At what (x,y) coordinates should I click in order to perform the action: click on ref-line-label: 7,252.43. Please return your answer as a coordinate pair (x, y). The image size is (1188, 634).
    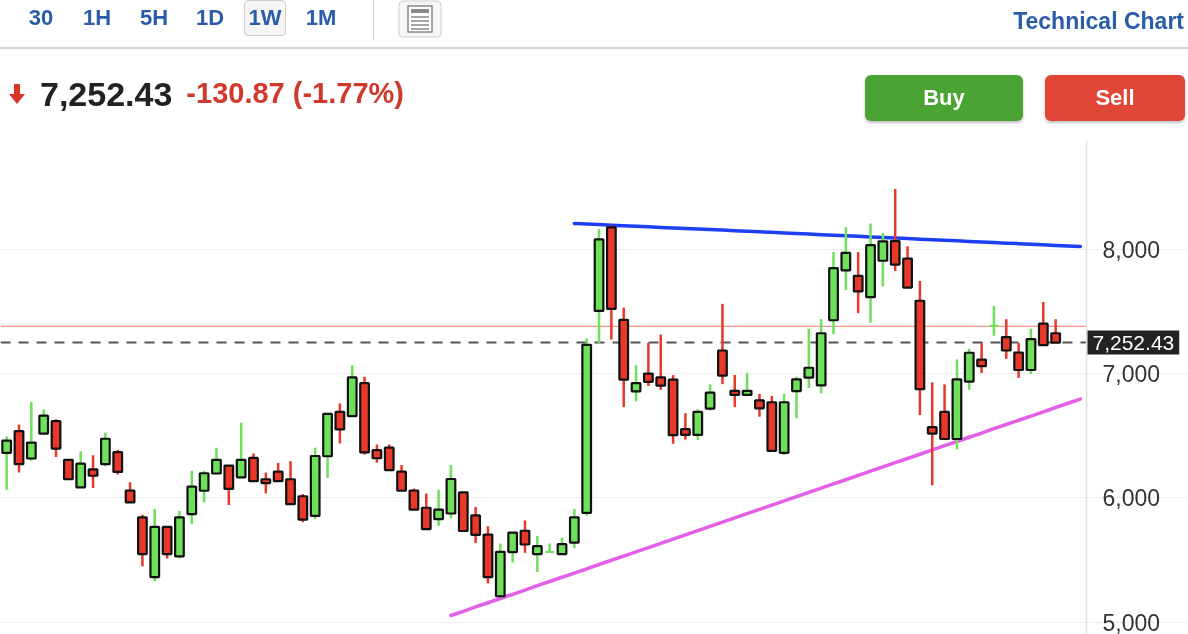
    Looking at the image, I should click on (1133, 342).